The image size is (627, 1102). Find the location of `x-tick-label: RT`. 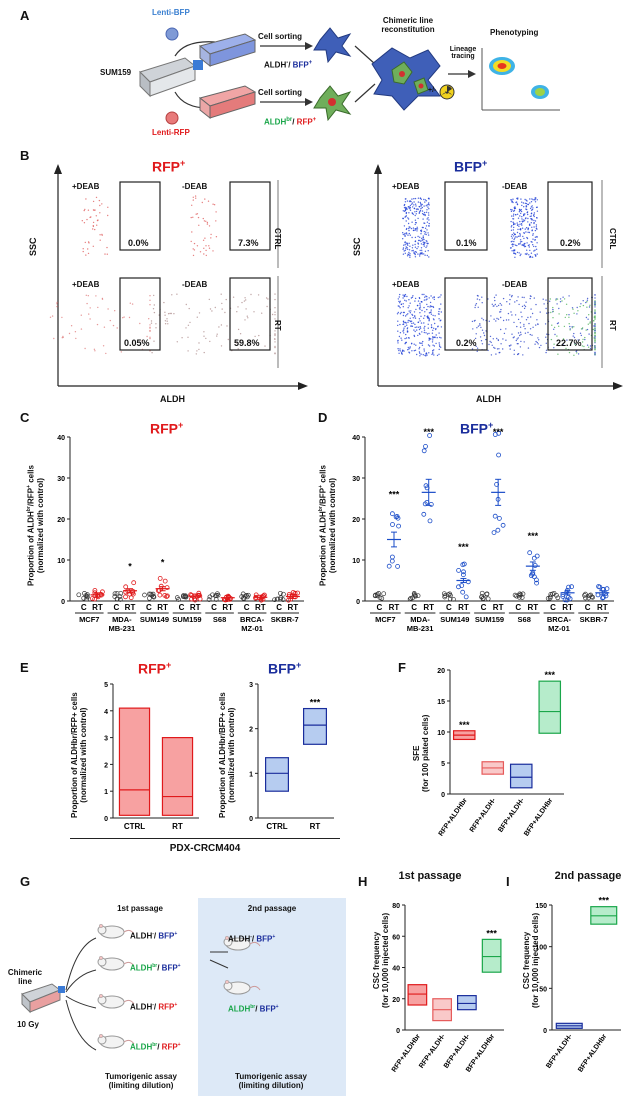

x-tick-label: RT is located at coordinates (162, 607).